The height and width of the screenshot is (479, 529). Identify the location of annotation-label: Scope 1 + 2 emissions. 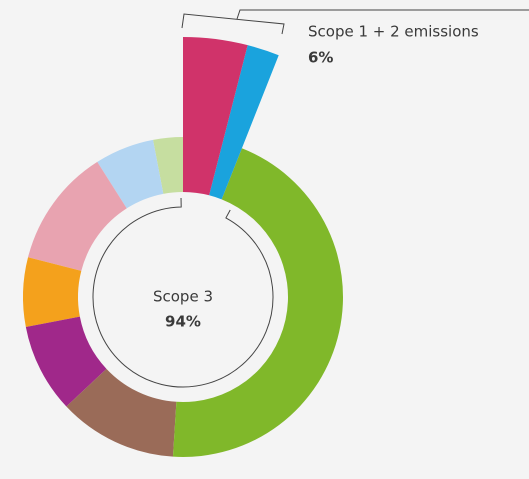
(393, 32).